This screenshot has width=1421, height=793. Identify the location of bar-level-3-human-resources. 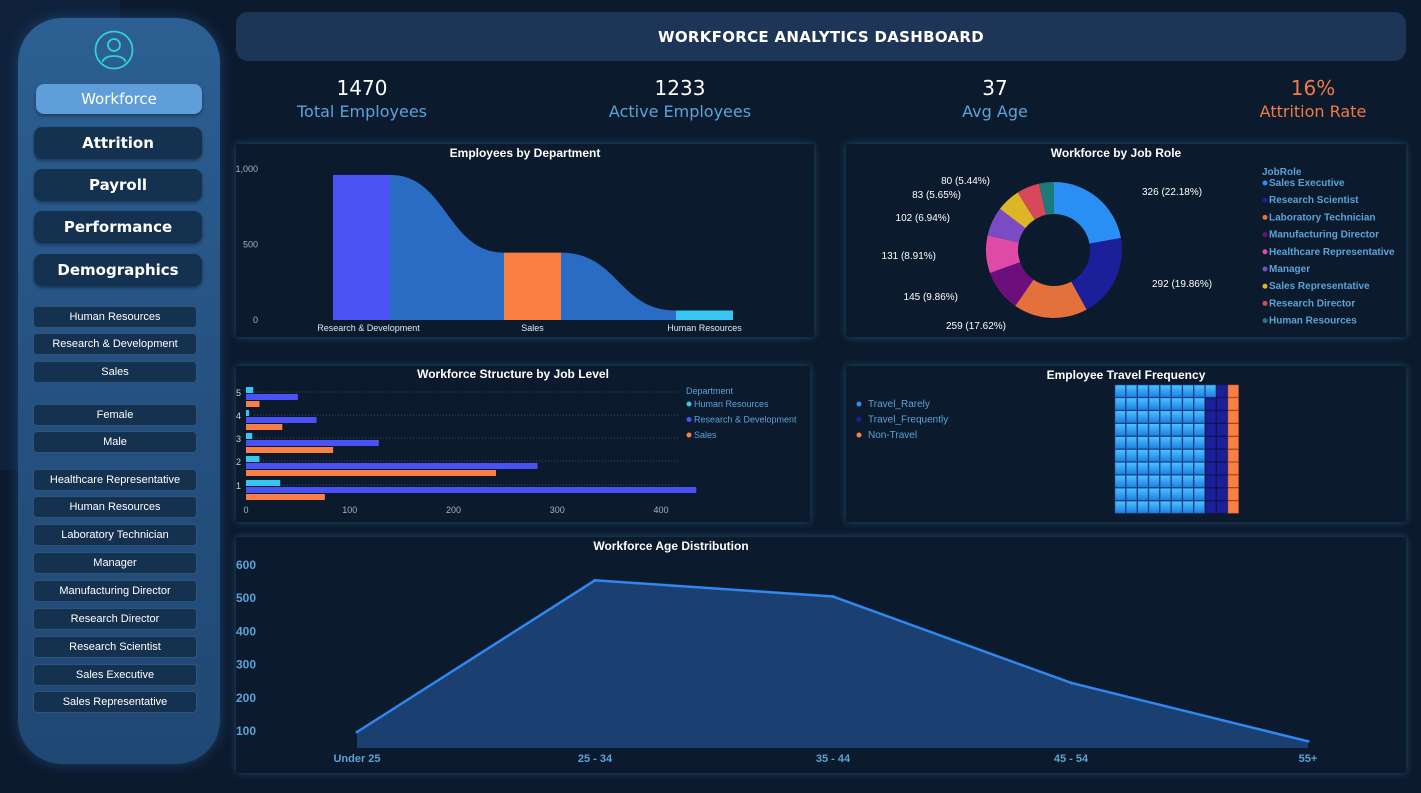
(249, 436).